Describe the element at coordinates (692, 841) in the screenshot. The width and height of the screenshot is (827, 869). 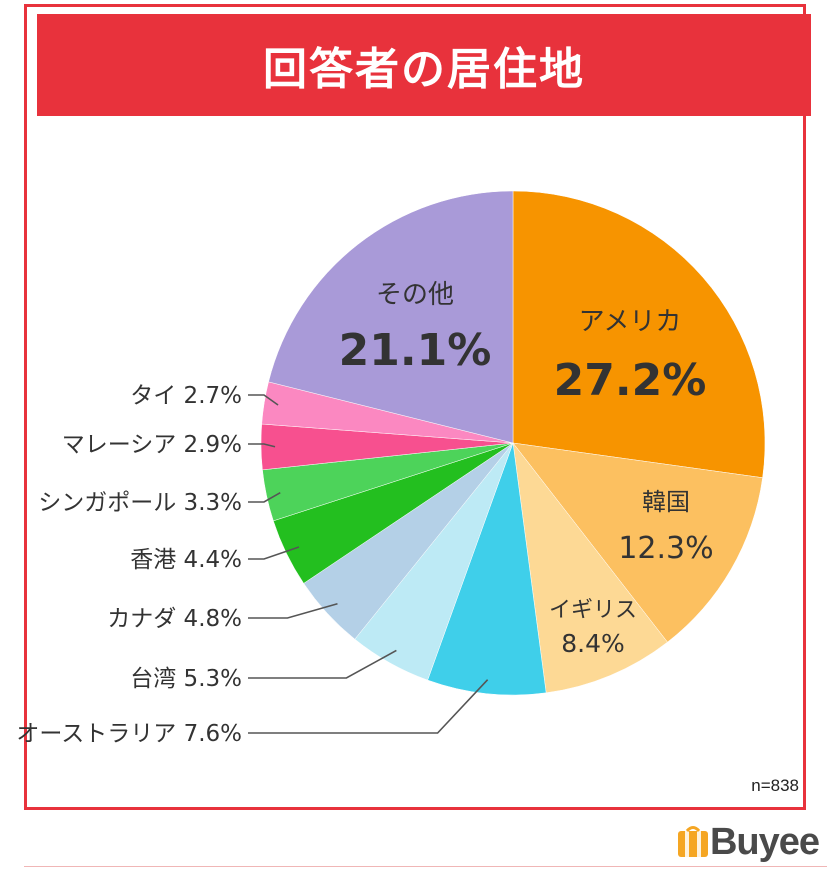
I see `buyee-bag-icon` at that location.